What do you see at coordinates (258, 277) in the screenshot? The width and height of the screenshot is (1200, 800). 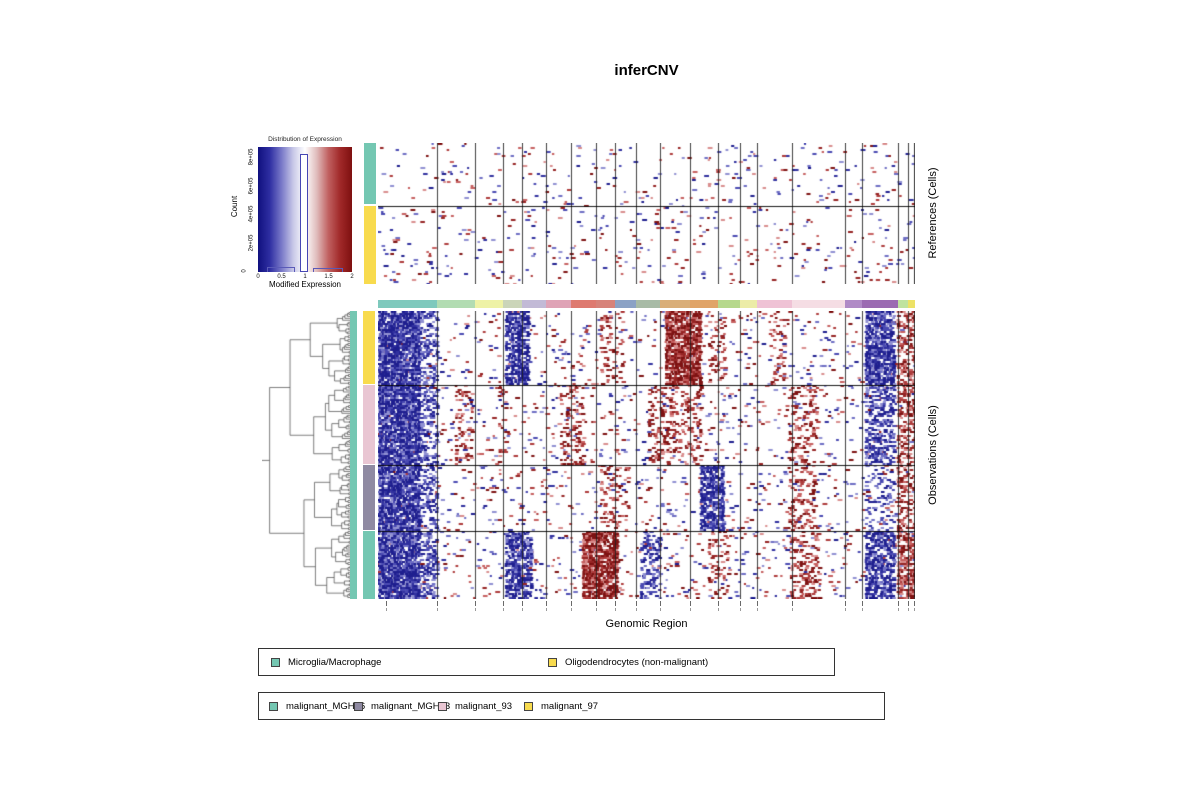 I see `color-key-xtick: 0` at bounding box center [258, 277].